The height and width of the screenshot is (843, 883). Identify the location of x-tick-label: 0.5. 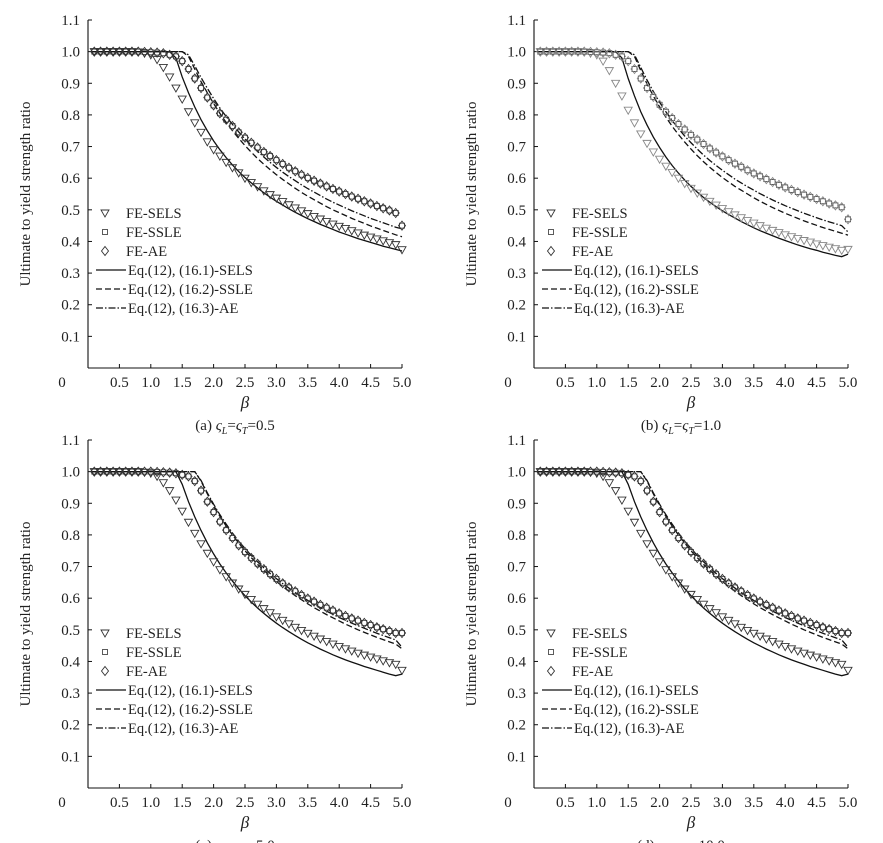
(119, 803).